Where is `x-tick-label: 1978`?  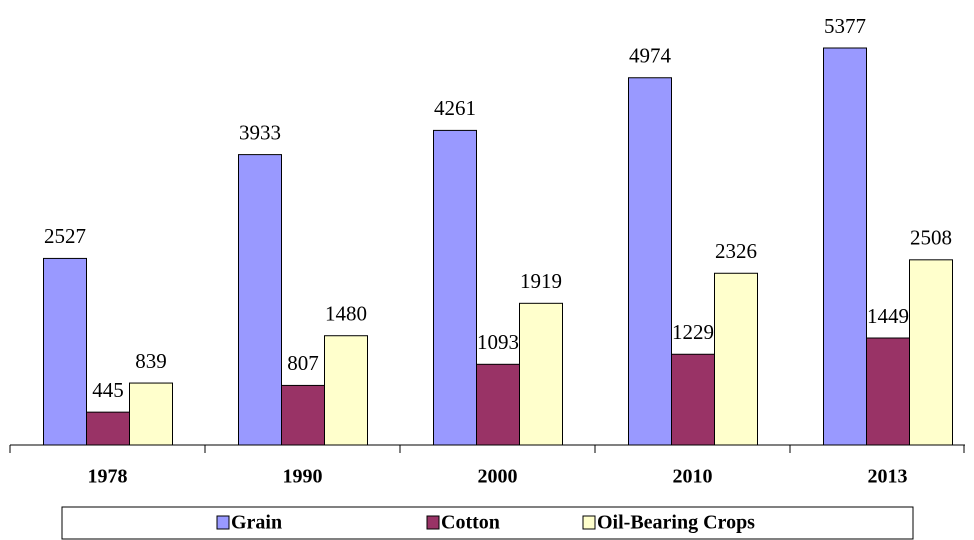
x-tick-label: 1978 is located at coordinates (108, 477).